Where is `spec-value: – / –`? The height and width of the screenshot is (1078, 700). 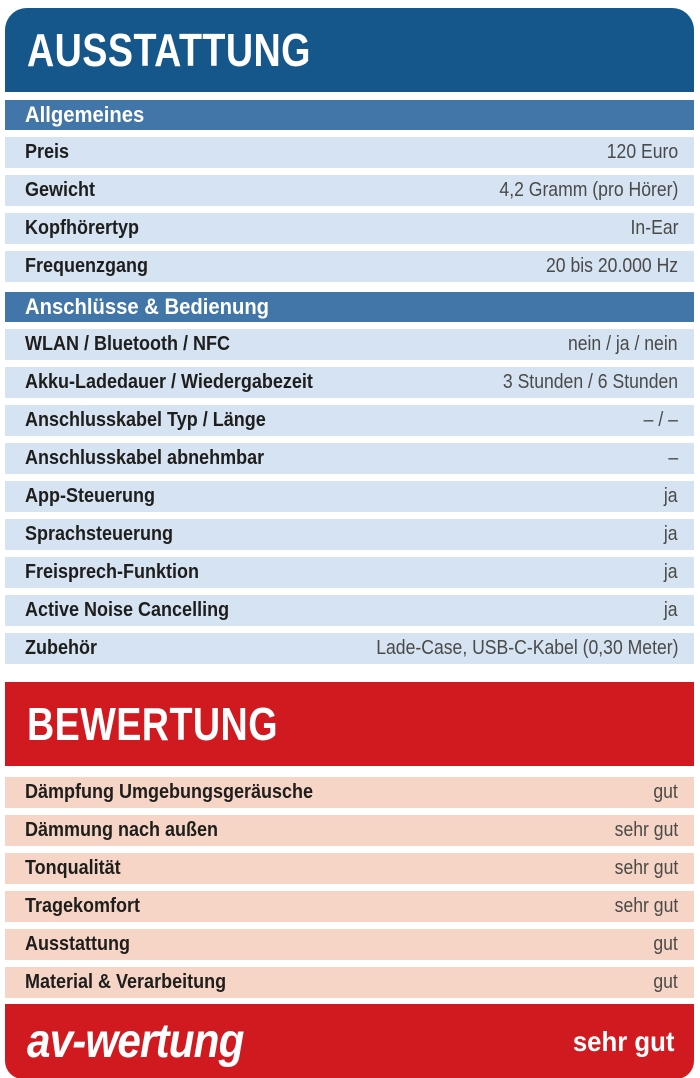 spec-value: – / – is located at coordinates (660, 420).